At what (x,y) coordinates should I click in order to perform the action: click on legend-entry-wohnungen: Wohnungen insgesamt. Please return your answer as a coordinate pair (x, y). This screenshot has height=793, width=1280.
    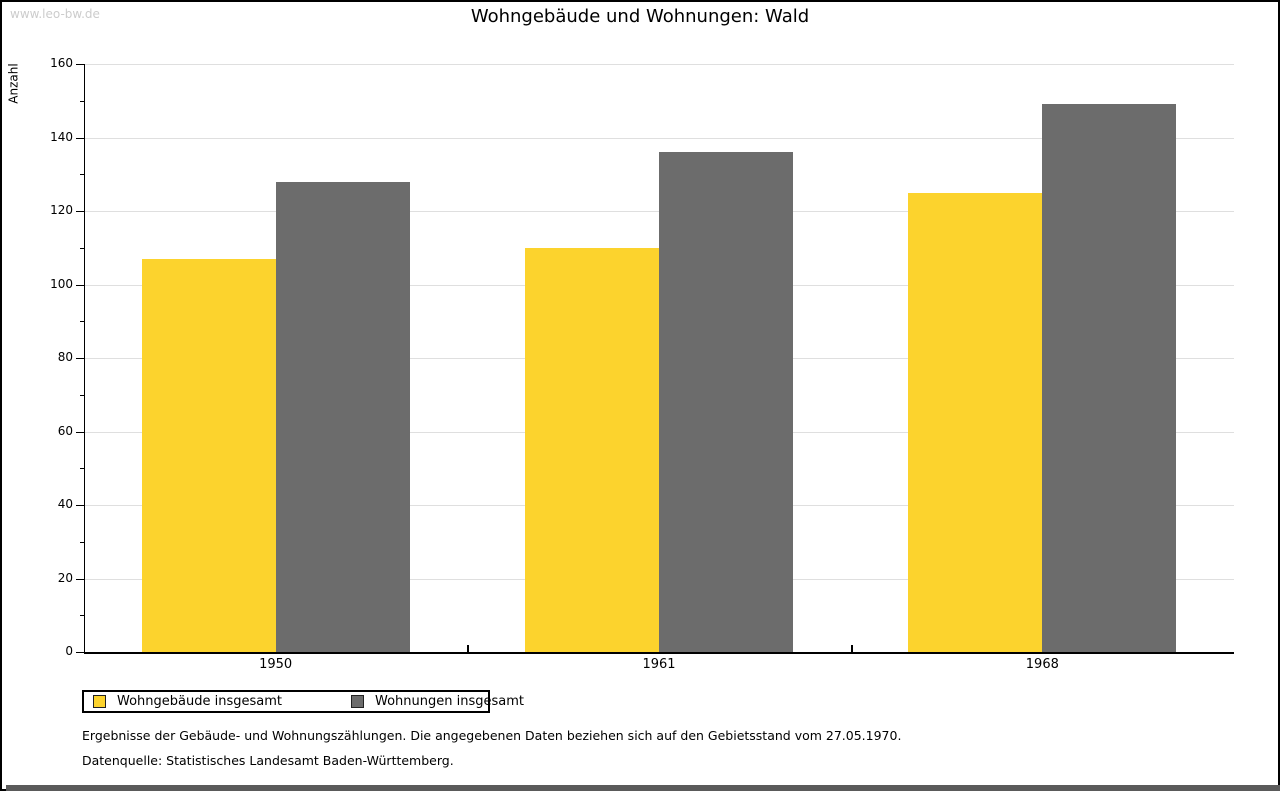
    Looking at the image, I should click on (467, 701).